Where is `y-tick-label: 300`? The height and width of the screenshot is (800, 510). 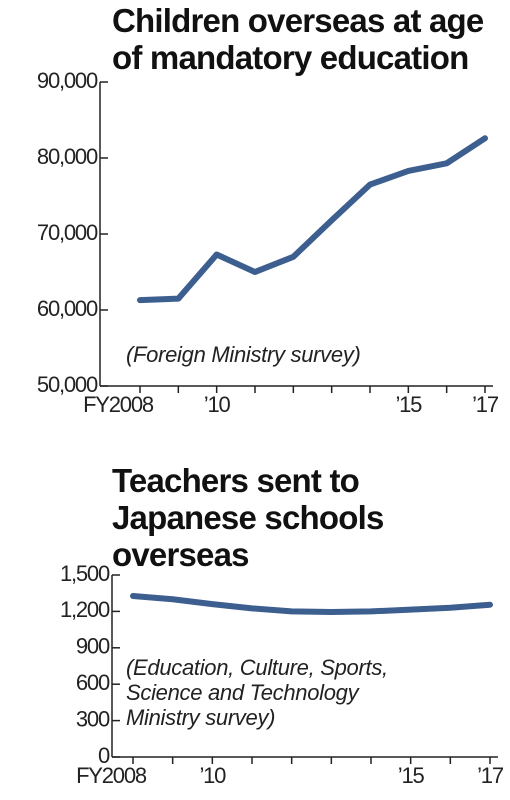 y-tick-label: 300 is located at coordinates (93, 718).